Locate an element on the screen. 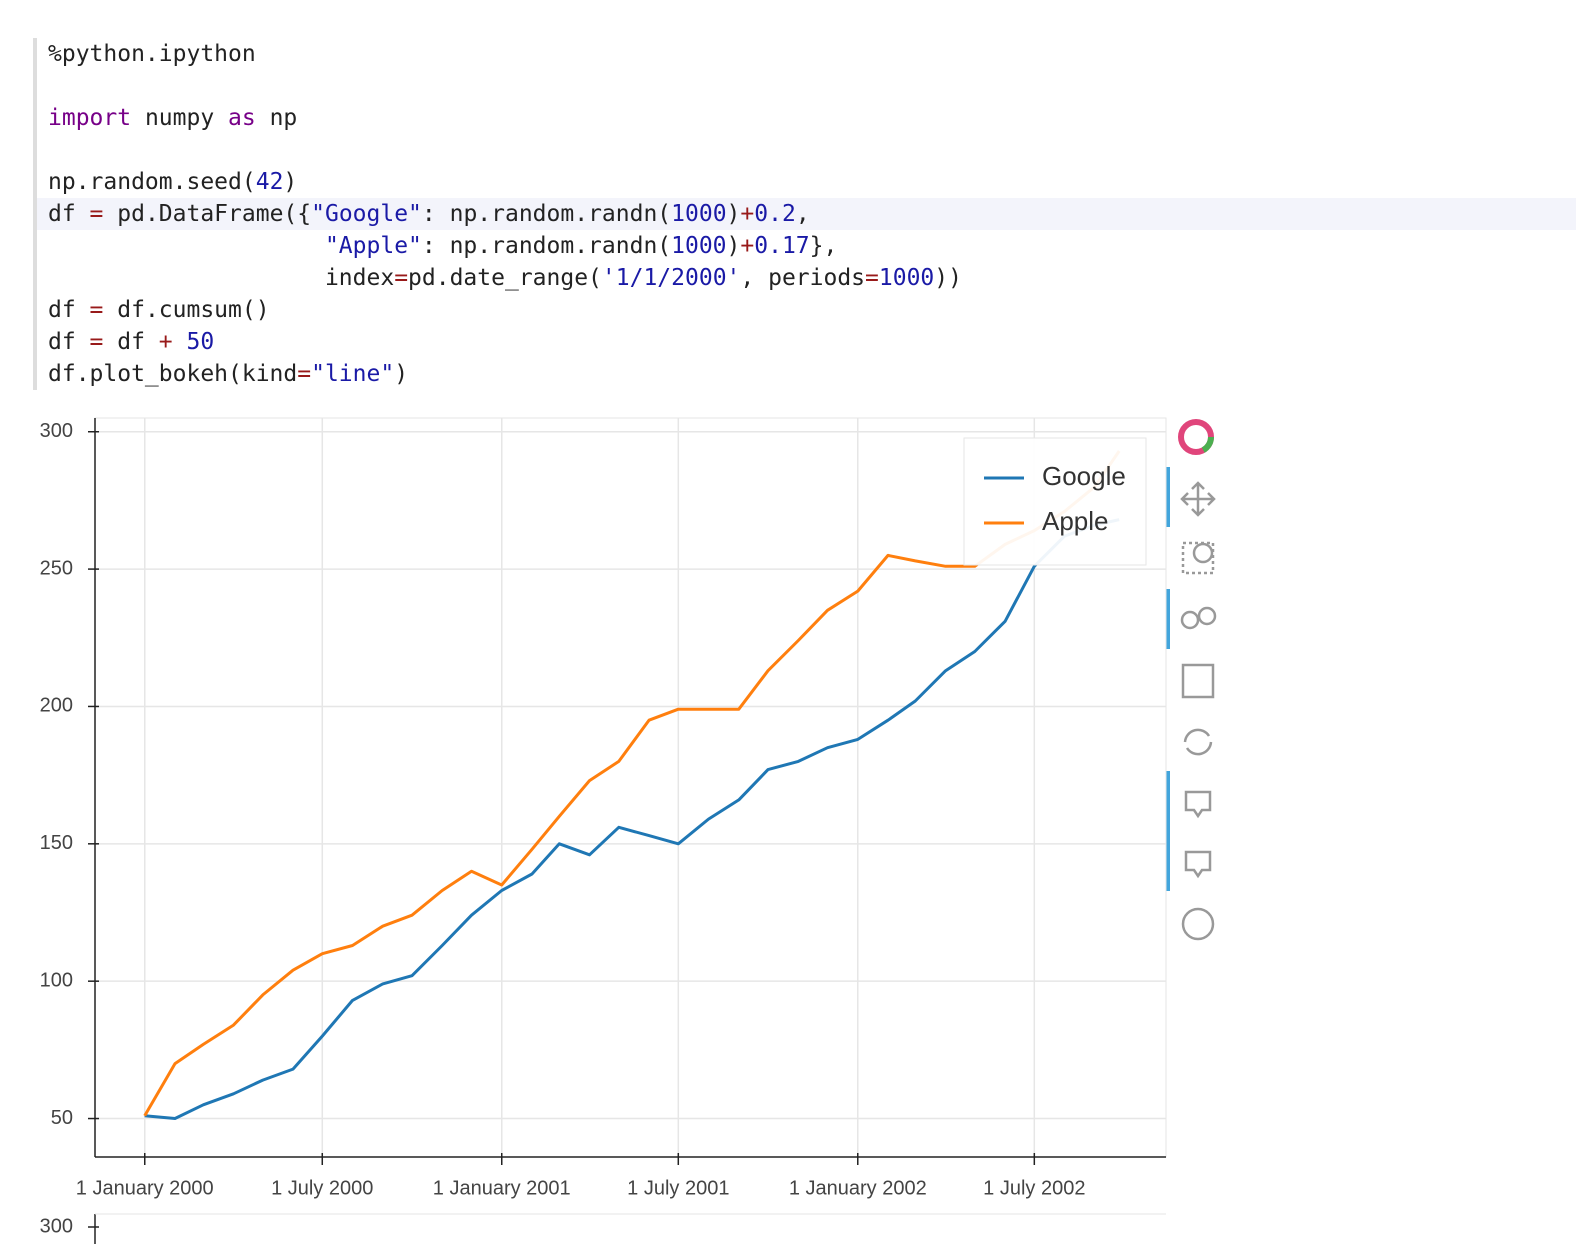 The height and width of the screenshot is (1244, 1576). code-token: "Apple" is located at coordinates (373, 246).